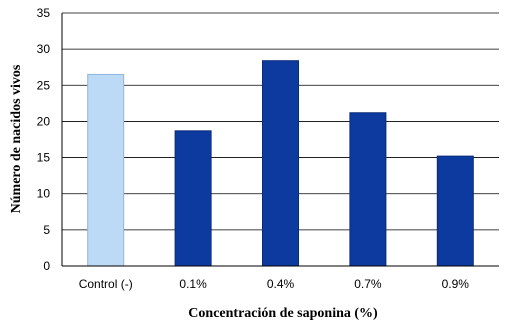 Image resolution: width=509 pixels, height=324 pixels. Describe the element at coordinates (46, 266) in the screenshot. I see `y-tick-label: 0` at that location.